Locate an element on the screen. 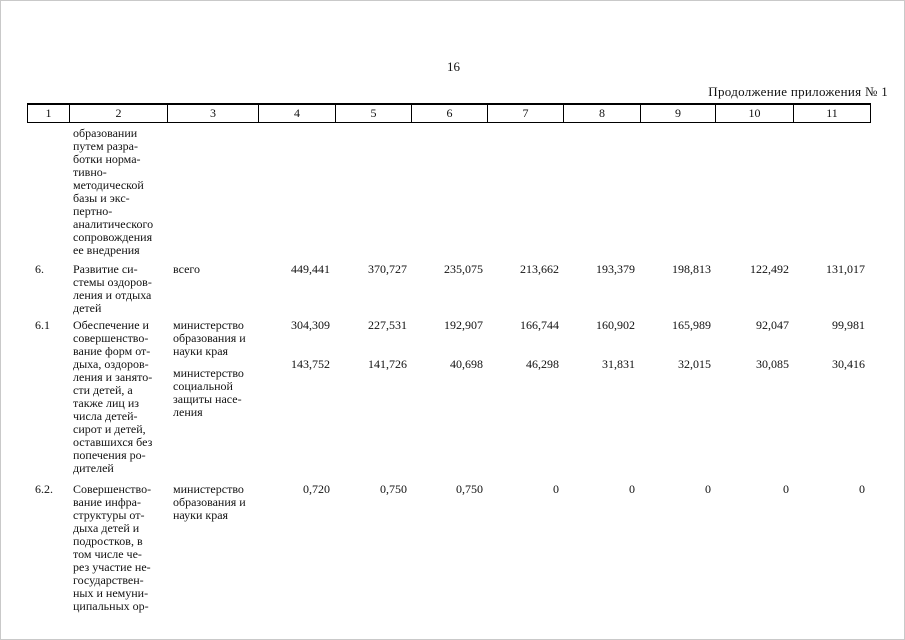 The width and height of the screenshot is (905, 640). value-cell: 198,813 is located at coordinates (691, 269).